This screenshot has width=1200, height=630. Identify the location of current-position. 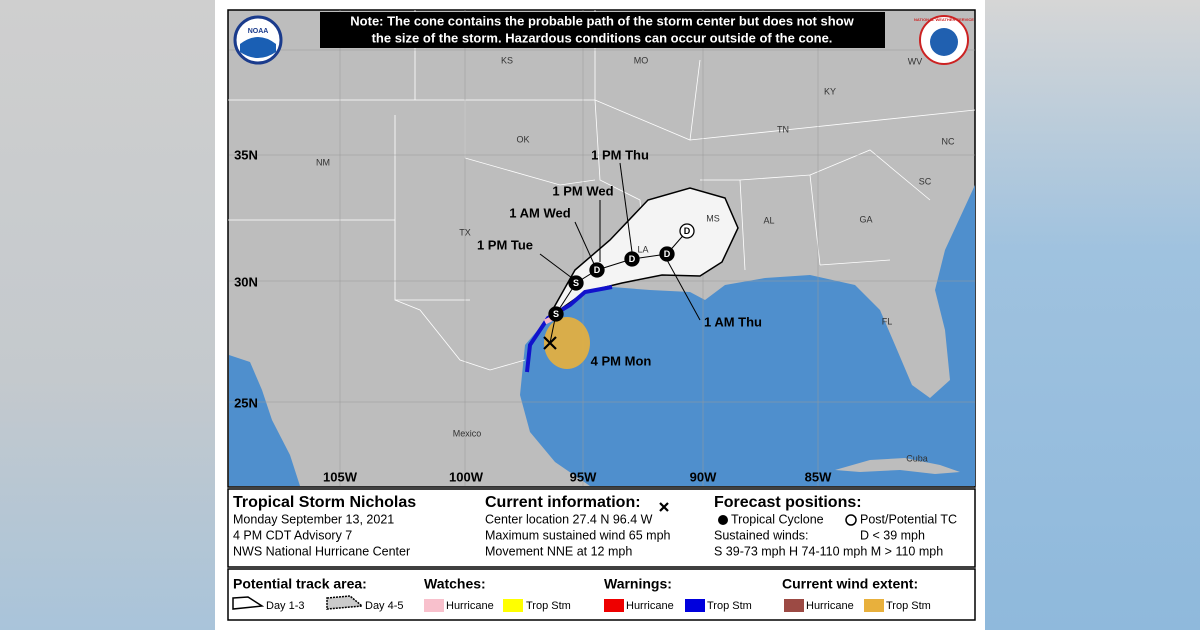
(550, 343).